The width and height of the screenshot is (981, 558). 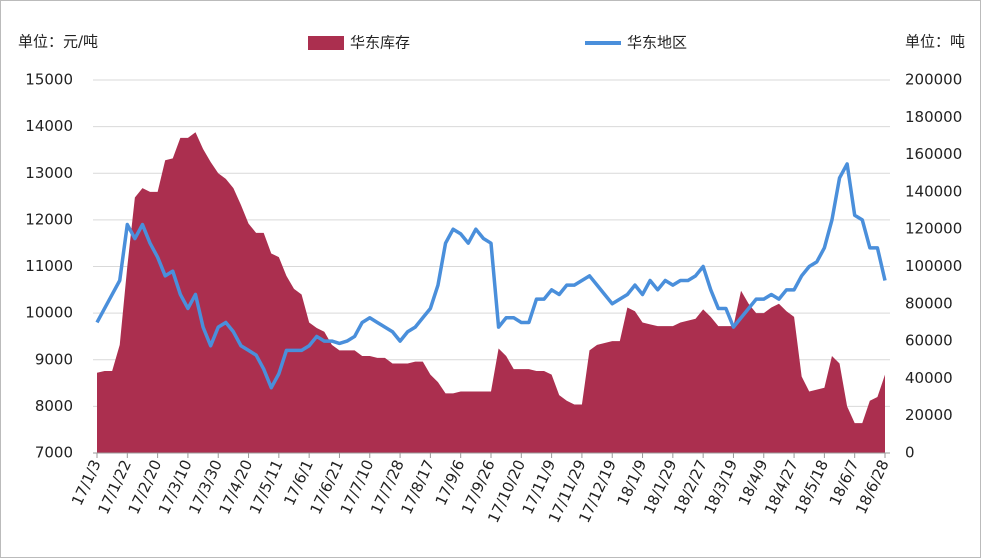 I want to click on y2-tick-label: 140000, so click(x=933, y=191).